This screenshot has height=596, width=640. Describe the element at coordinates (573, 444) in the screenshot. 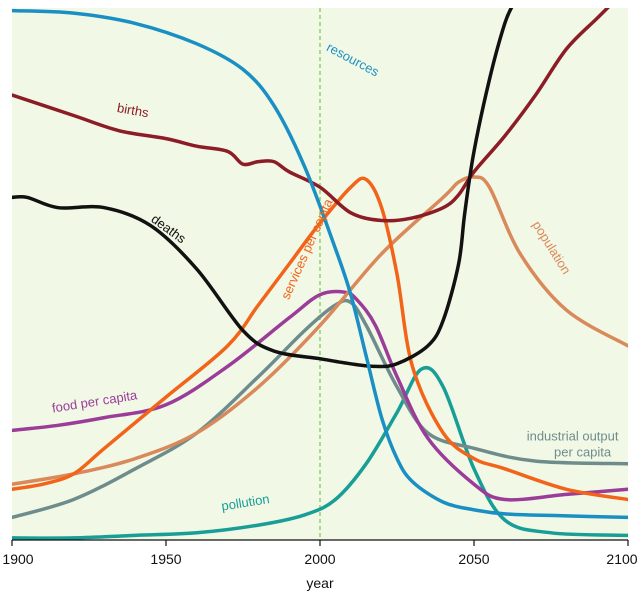

I see `series-label-industrial-output-per-capita: industrial output per capita` at that location.